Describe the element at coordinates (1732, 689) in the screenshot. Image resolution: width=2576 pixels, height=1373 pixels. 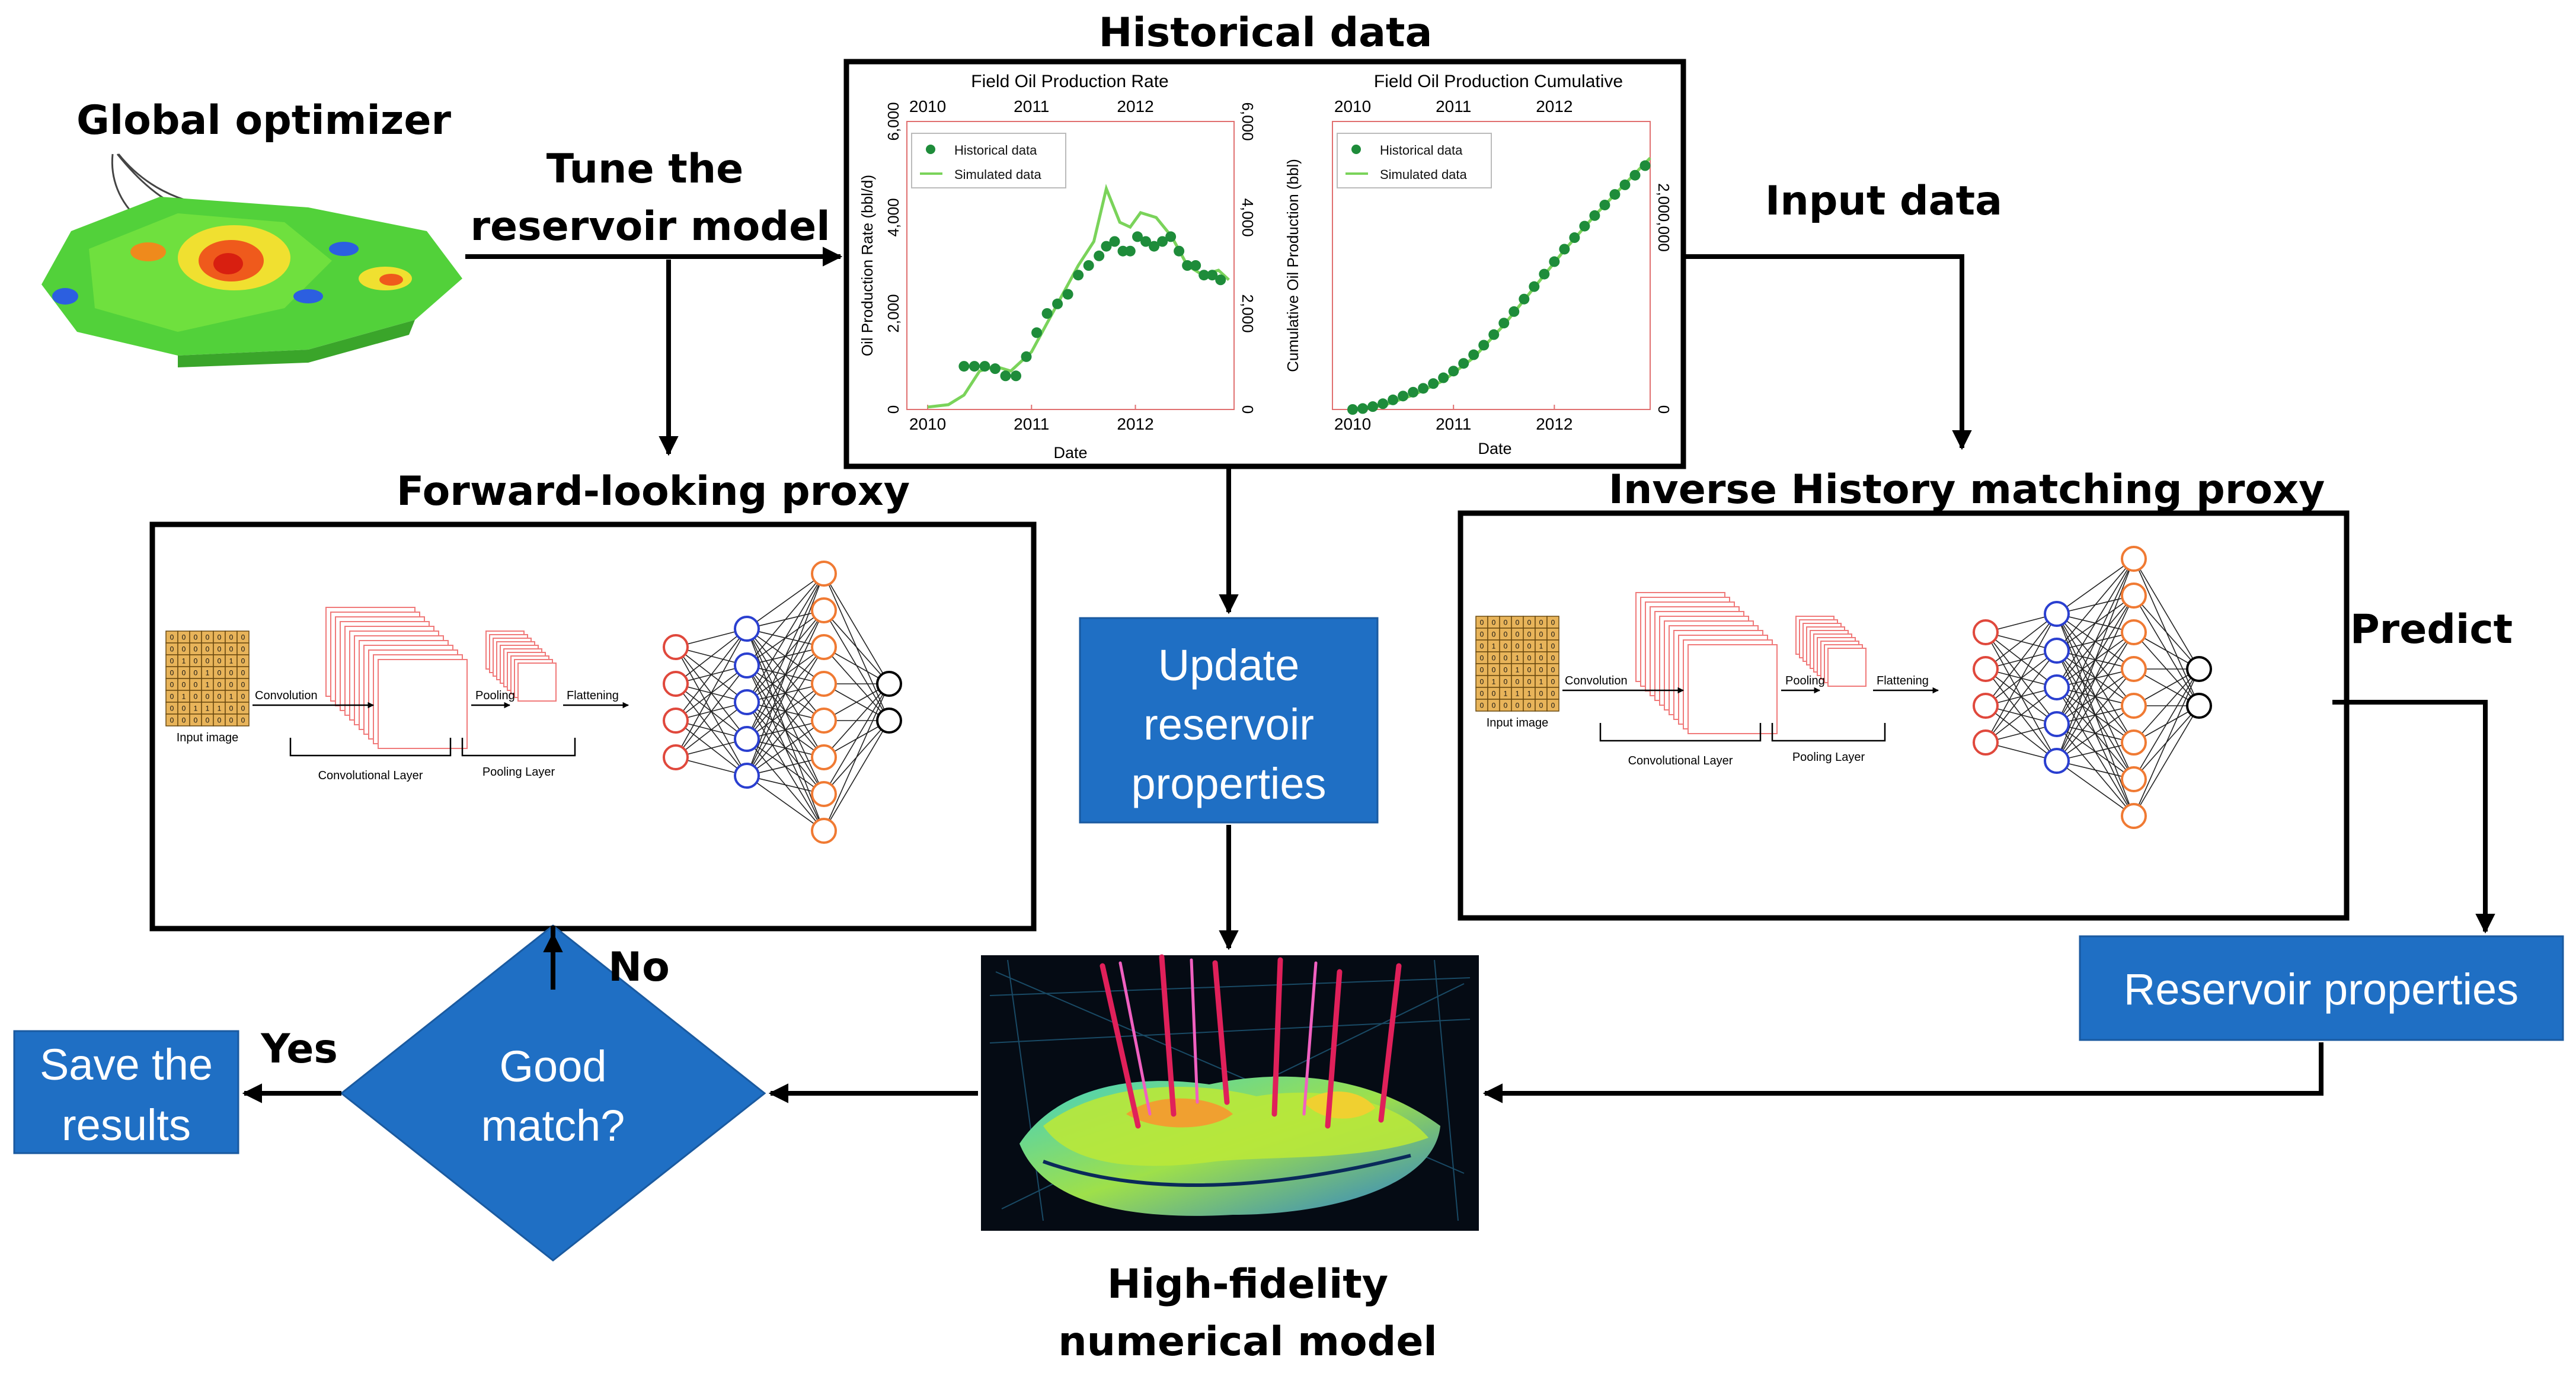
I see `conv-feature-map` at that location.